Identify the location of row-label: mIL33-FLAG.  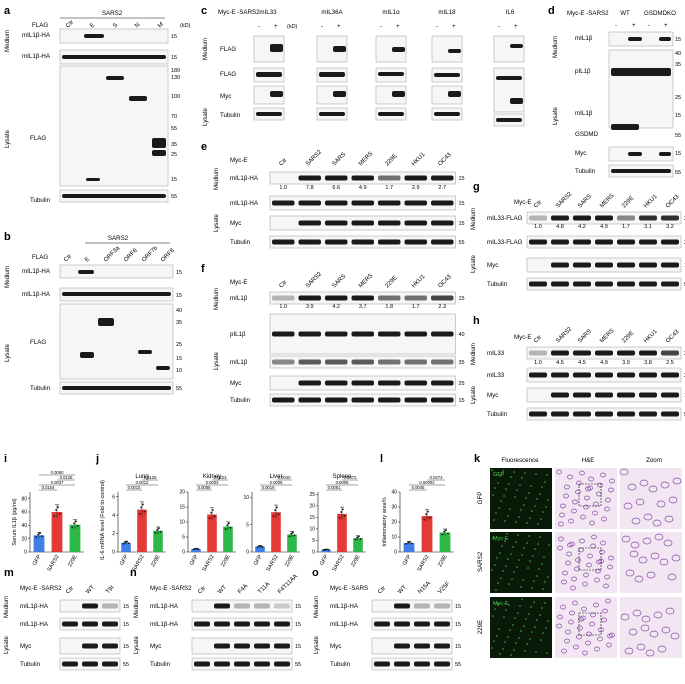
(505, 218).